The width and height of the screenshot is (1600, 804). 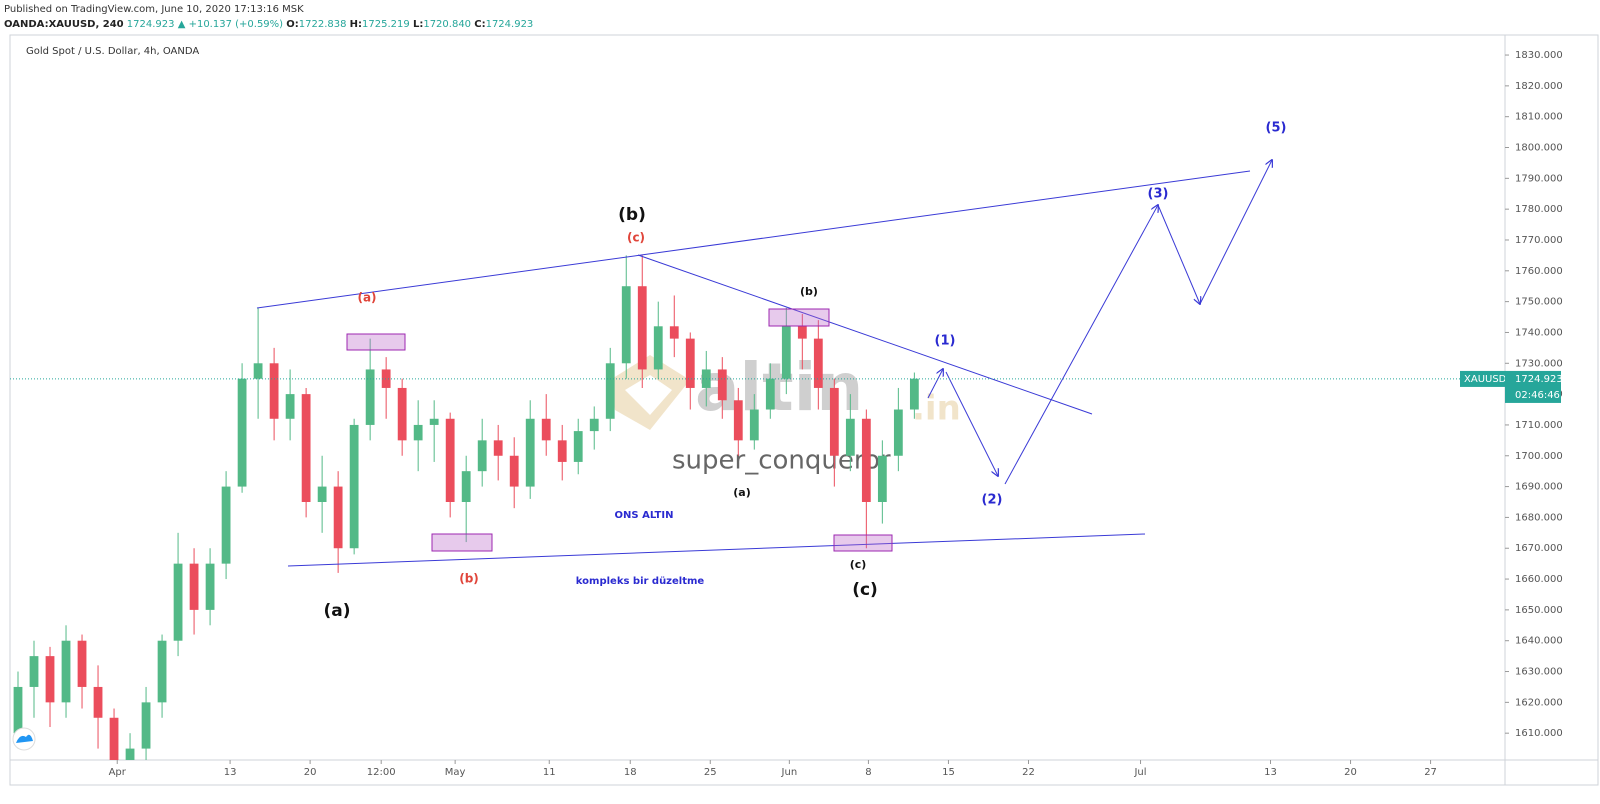 I want to click on y-tick-label: 1650.000, so click(x=1539, y=610).